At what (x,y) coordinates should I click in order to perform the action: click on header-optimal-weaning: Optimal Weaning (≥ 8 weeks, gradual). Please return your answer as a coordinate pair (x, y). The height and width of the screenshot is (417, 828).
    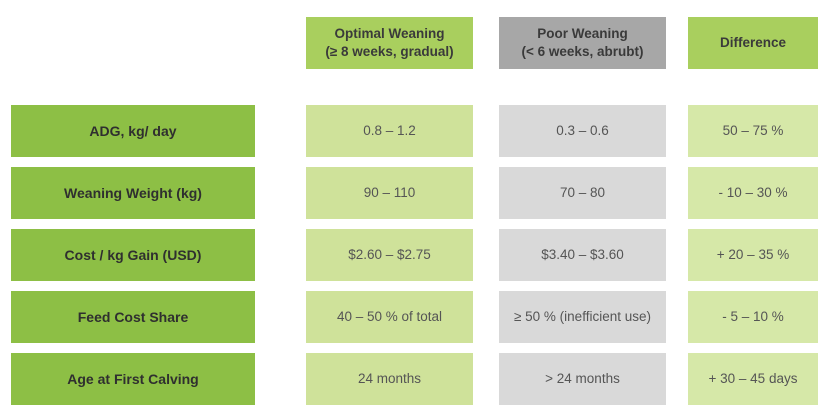
    Looking at the image, I should click on (389, 43).